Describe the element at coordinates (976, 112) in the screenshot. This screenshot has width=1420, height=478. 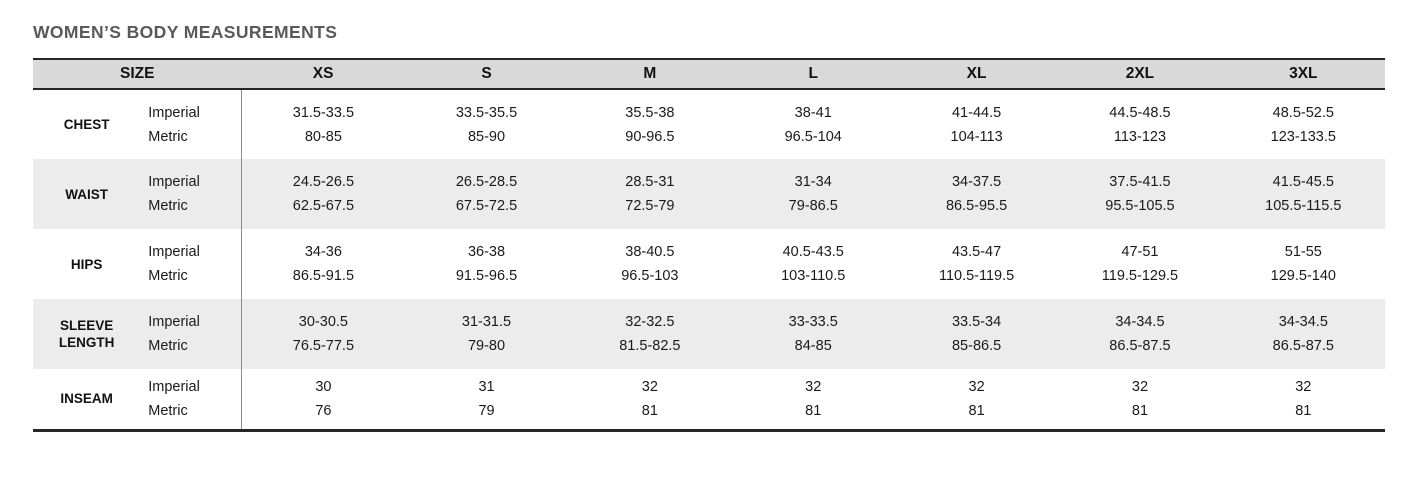
I see `imperial-value: 41-44.5` at that location.